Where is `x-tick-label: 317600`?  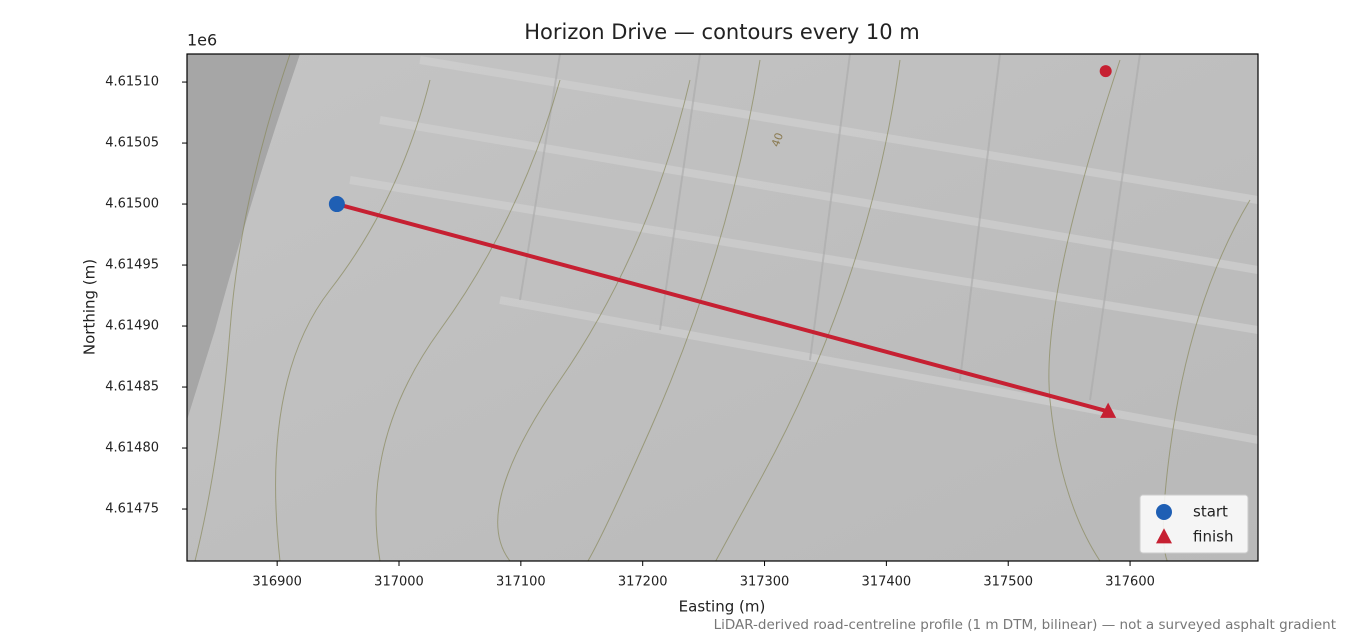
x-tick-label: 317600 is located at coordinates (1130, 582).